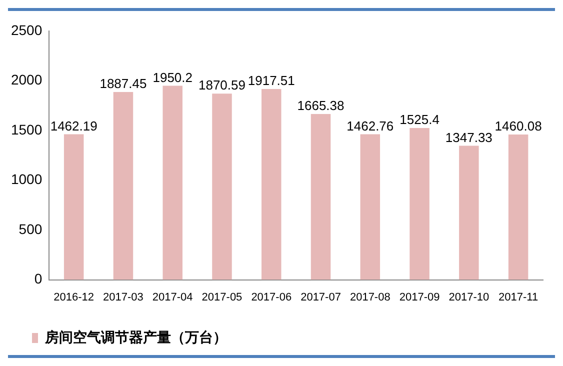 The width and height of the screenshot is (563, 366). I want to click on y-tick-label: 0, so click(38, 278).